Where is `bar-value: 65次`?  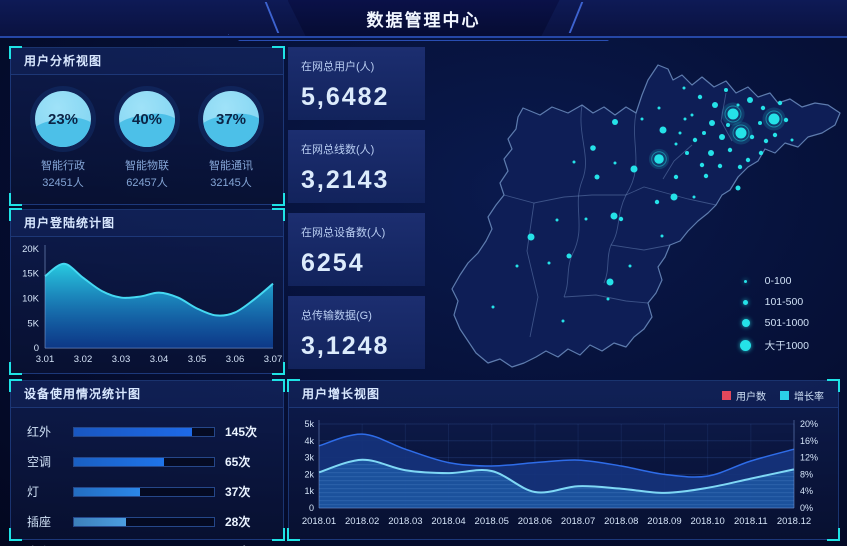 bar-value: 65次 is located at coordinates (238, 462).